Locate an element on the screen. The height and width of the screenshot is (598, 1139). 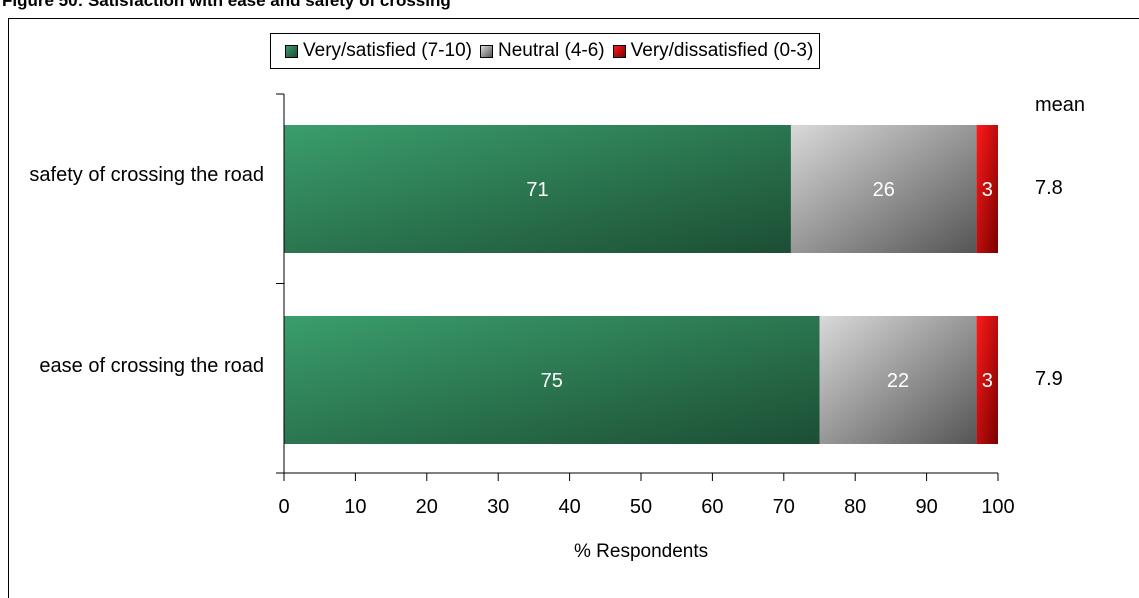
x-tick-label: 90 is located at coordinates (926, 507).